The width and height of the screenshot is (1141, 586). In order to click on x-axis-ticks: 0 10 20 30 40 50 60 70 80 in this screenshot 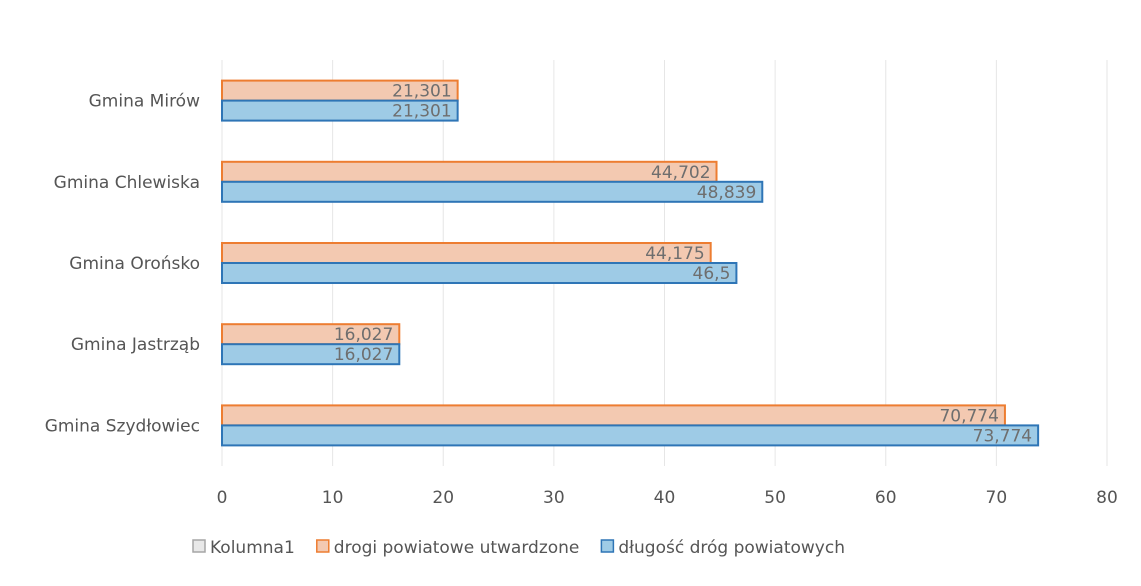, I will do `click(667, 498)`.